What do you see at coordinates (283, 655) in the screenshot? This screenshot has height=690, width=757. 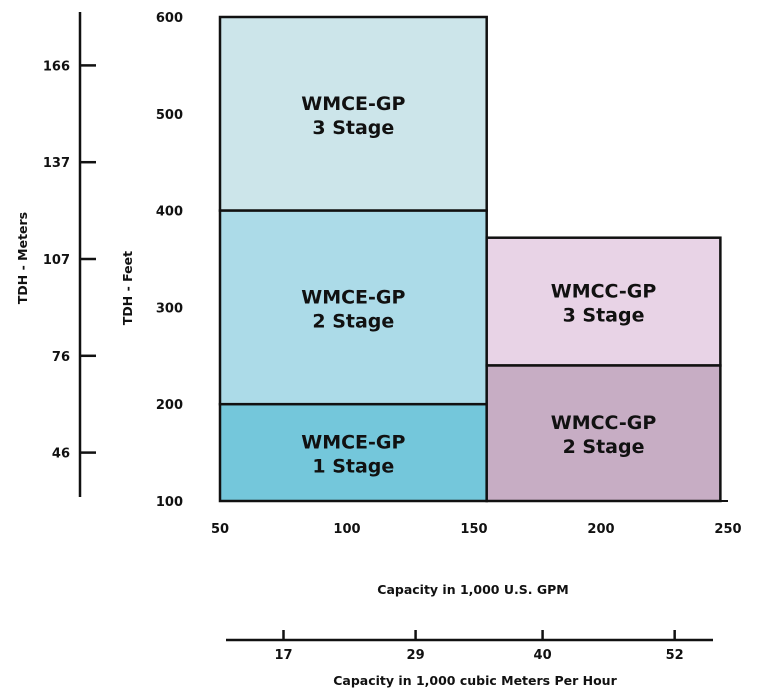 I see `x-tick-m3h-17: 17` at bounding box center [283, 655].